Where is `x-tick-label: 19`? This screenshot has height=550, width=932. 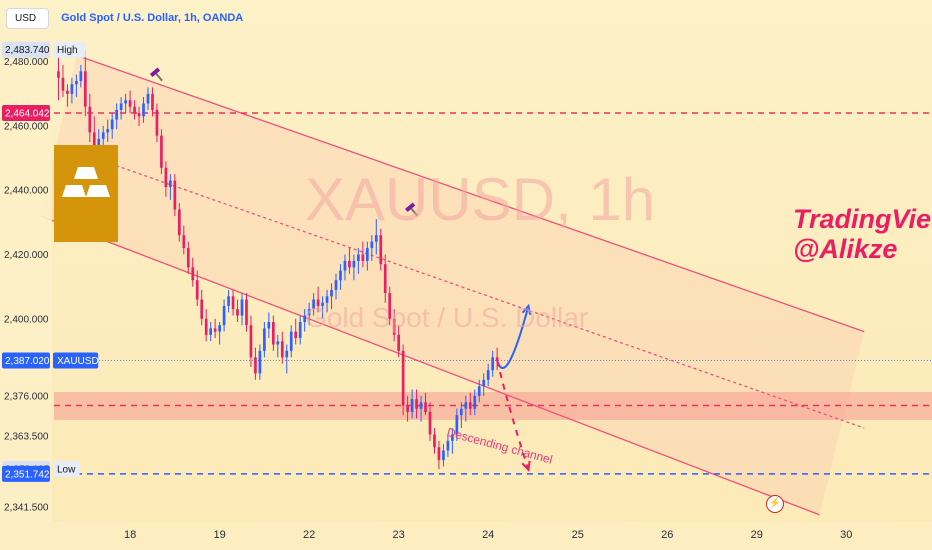
x-tick-label: 19 is located at coordinates (219, 535).